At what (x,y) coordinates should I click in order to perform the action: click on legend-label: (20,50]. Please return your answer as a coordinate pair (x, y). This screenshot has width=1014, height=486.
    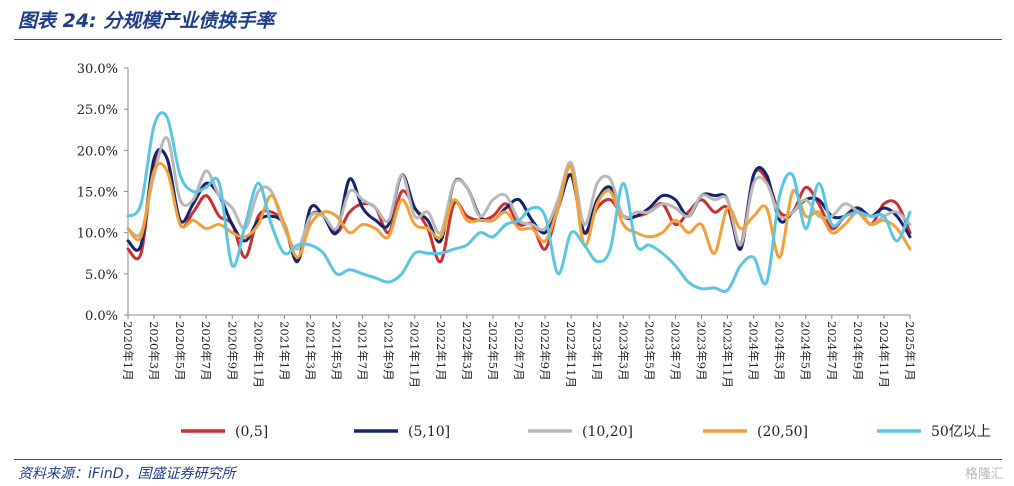
    Looking at the image, I should click on (782, 432).